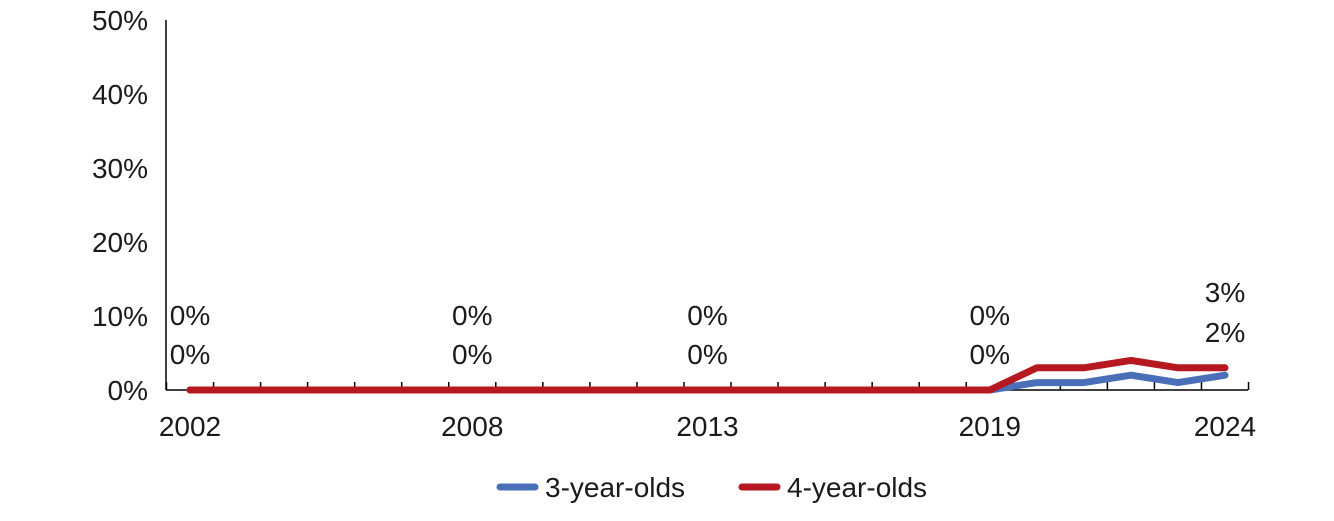  Describe the element at coordinates (120, 20) in the screenshot. I see `y-tick-label: 50%` at that location.